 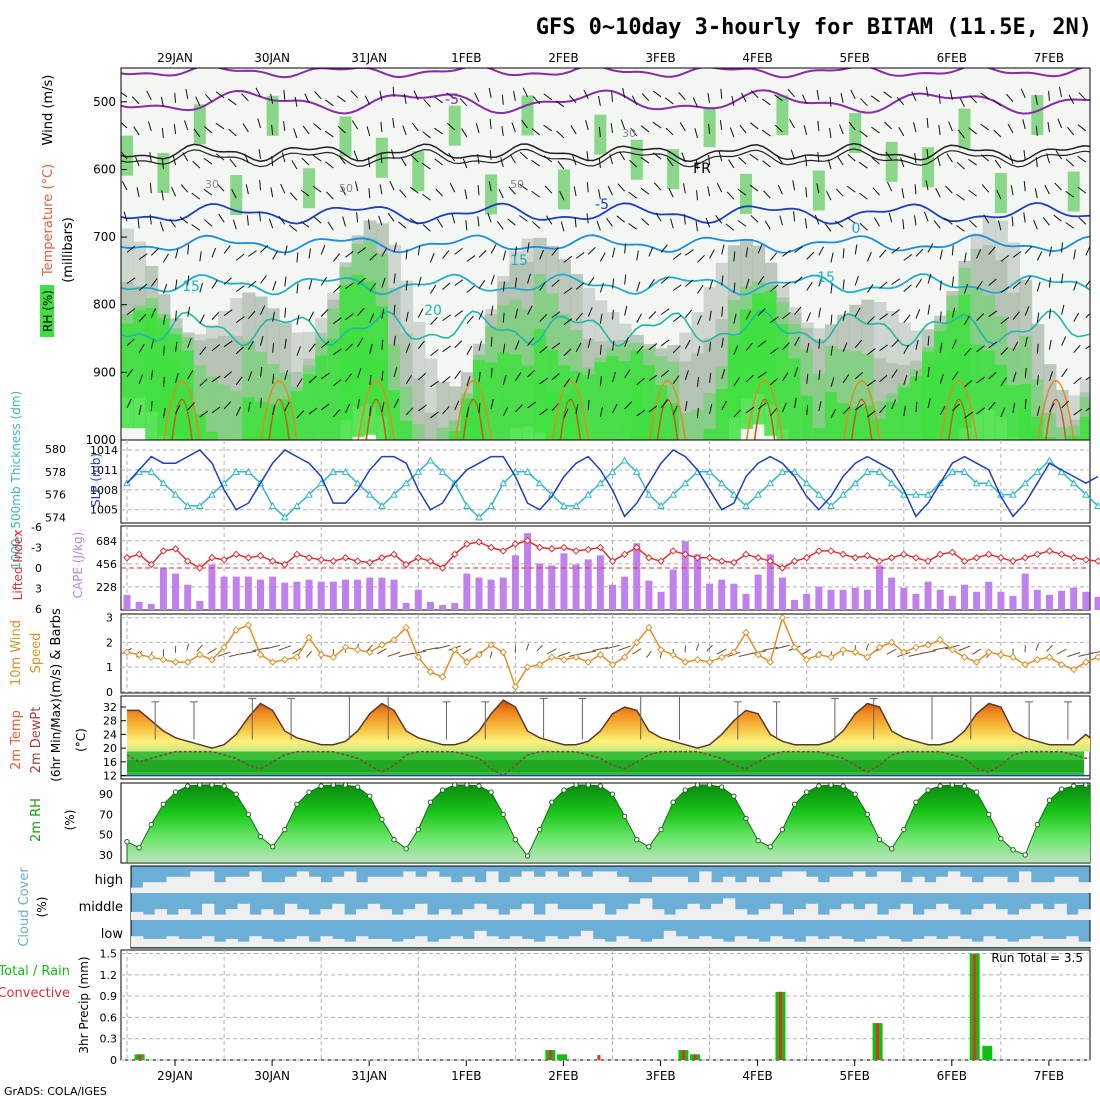 What do you see at coordinates (109, 618) in the screenshot?
I see `wind-tick-label: 3` at bounding box center [109, 618].